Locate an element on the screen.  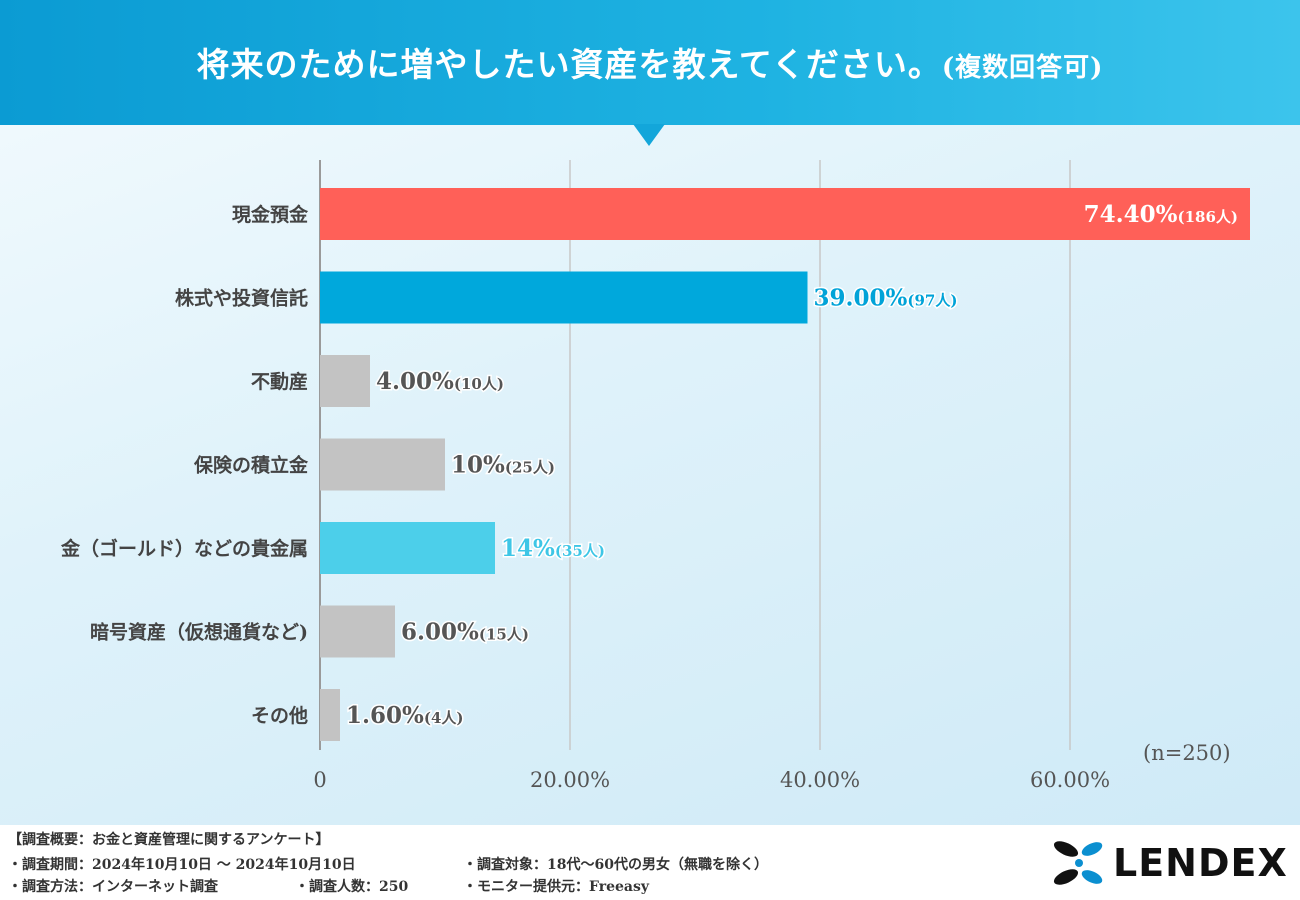
survey-period: ・調査期間：2024年10月10日 〜 2024年10月10日 is located at coordinates (182, 865).